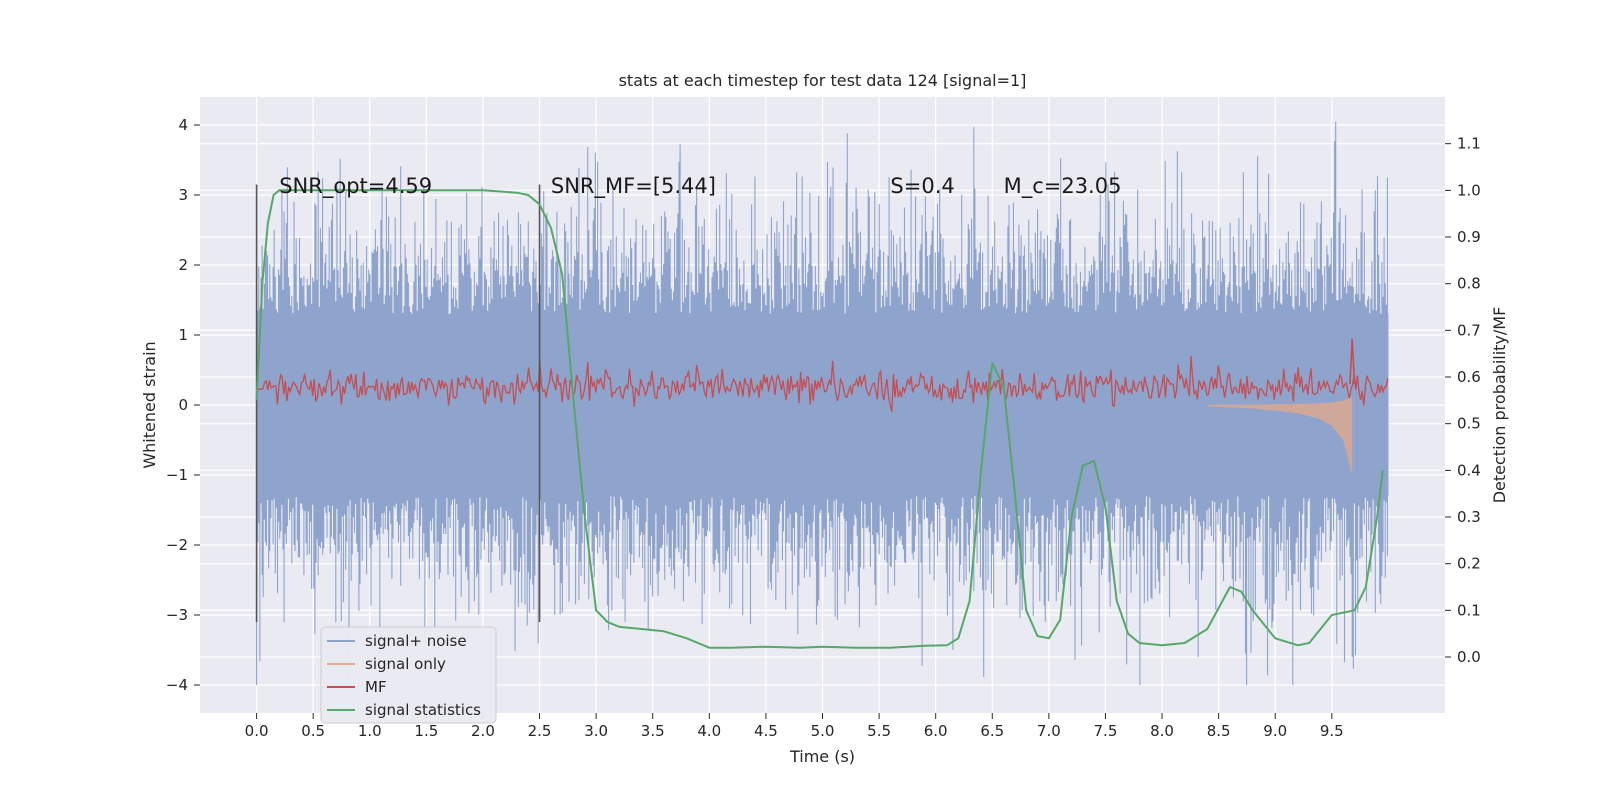 This screenshot has height=800, width=1600. Describe the element at coordinates (416, 641) in the screenshot. I see `legend-entry: signal+ noise` at that location.